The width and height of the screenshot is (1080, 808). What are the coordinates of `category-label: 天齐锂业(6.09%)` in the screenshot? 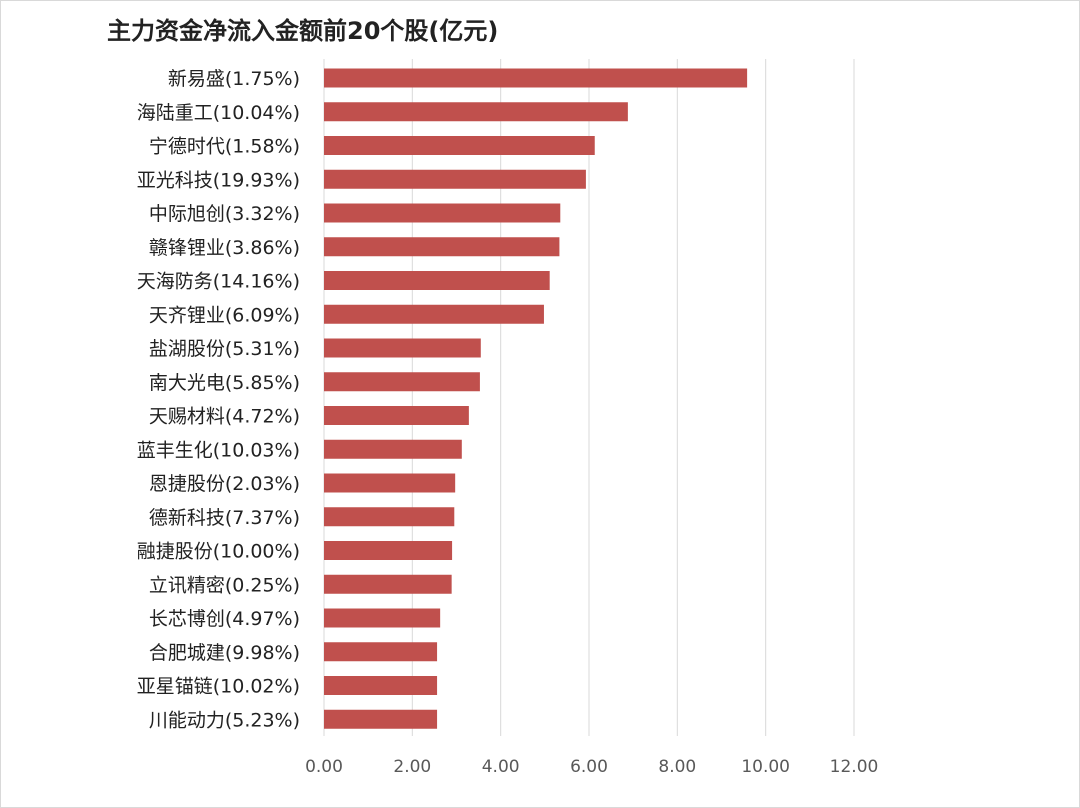 It's located at (224, 315).